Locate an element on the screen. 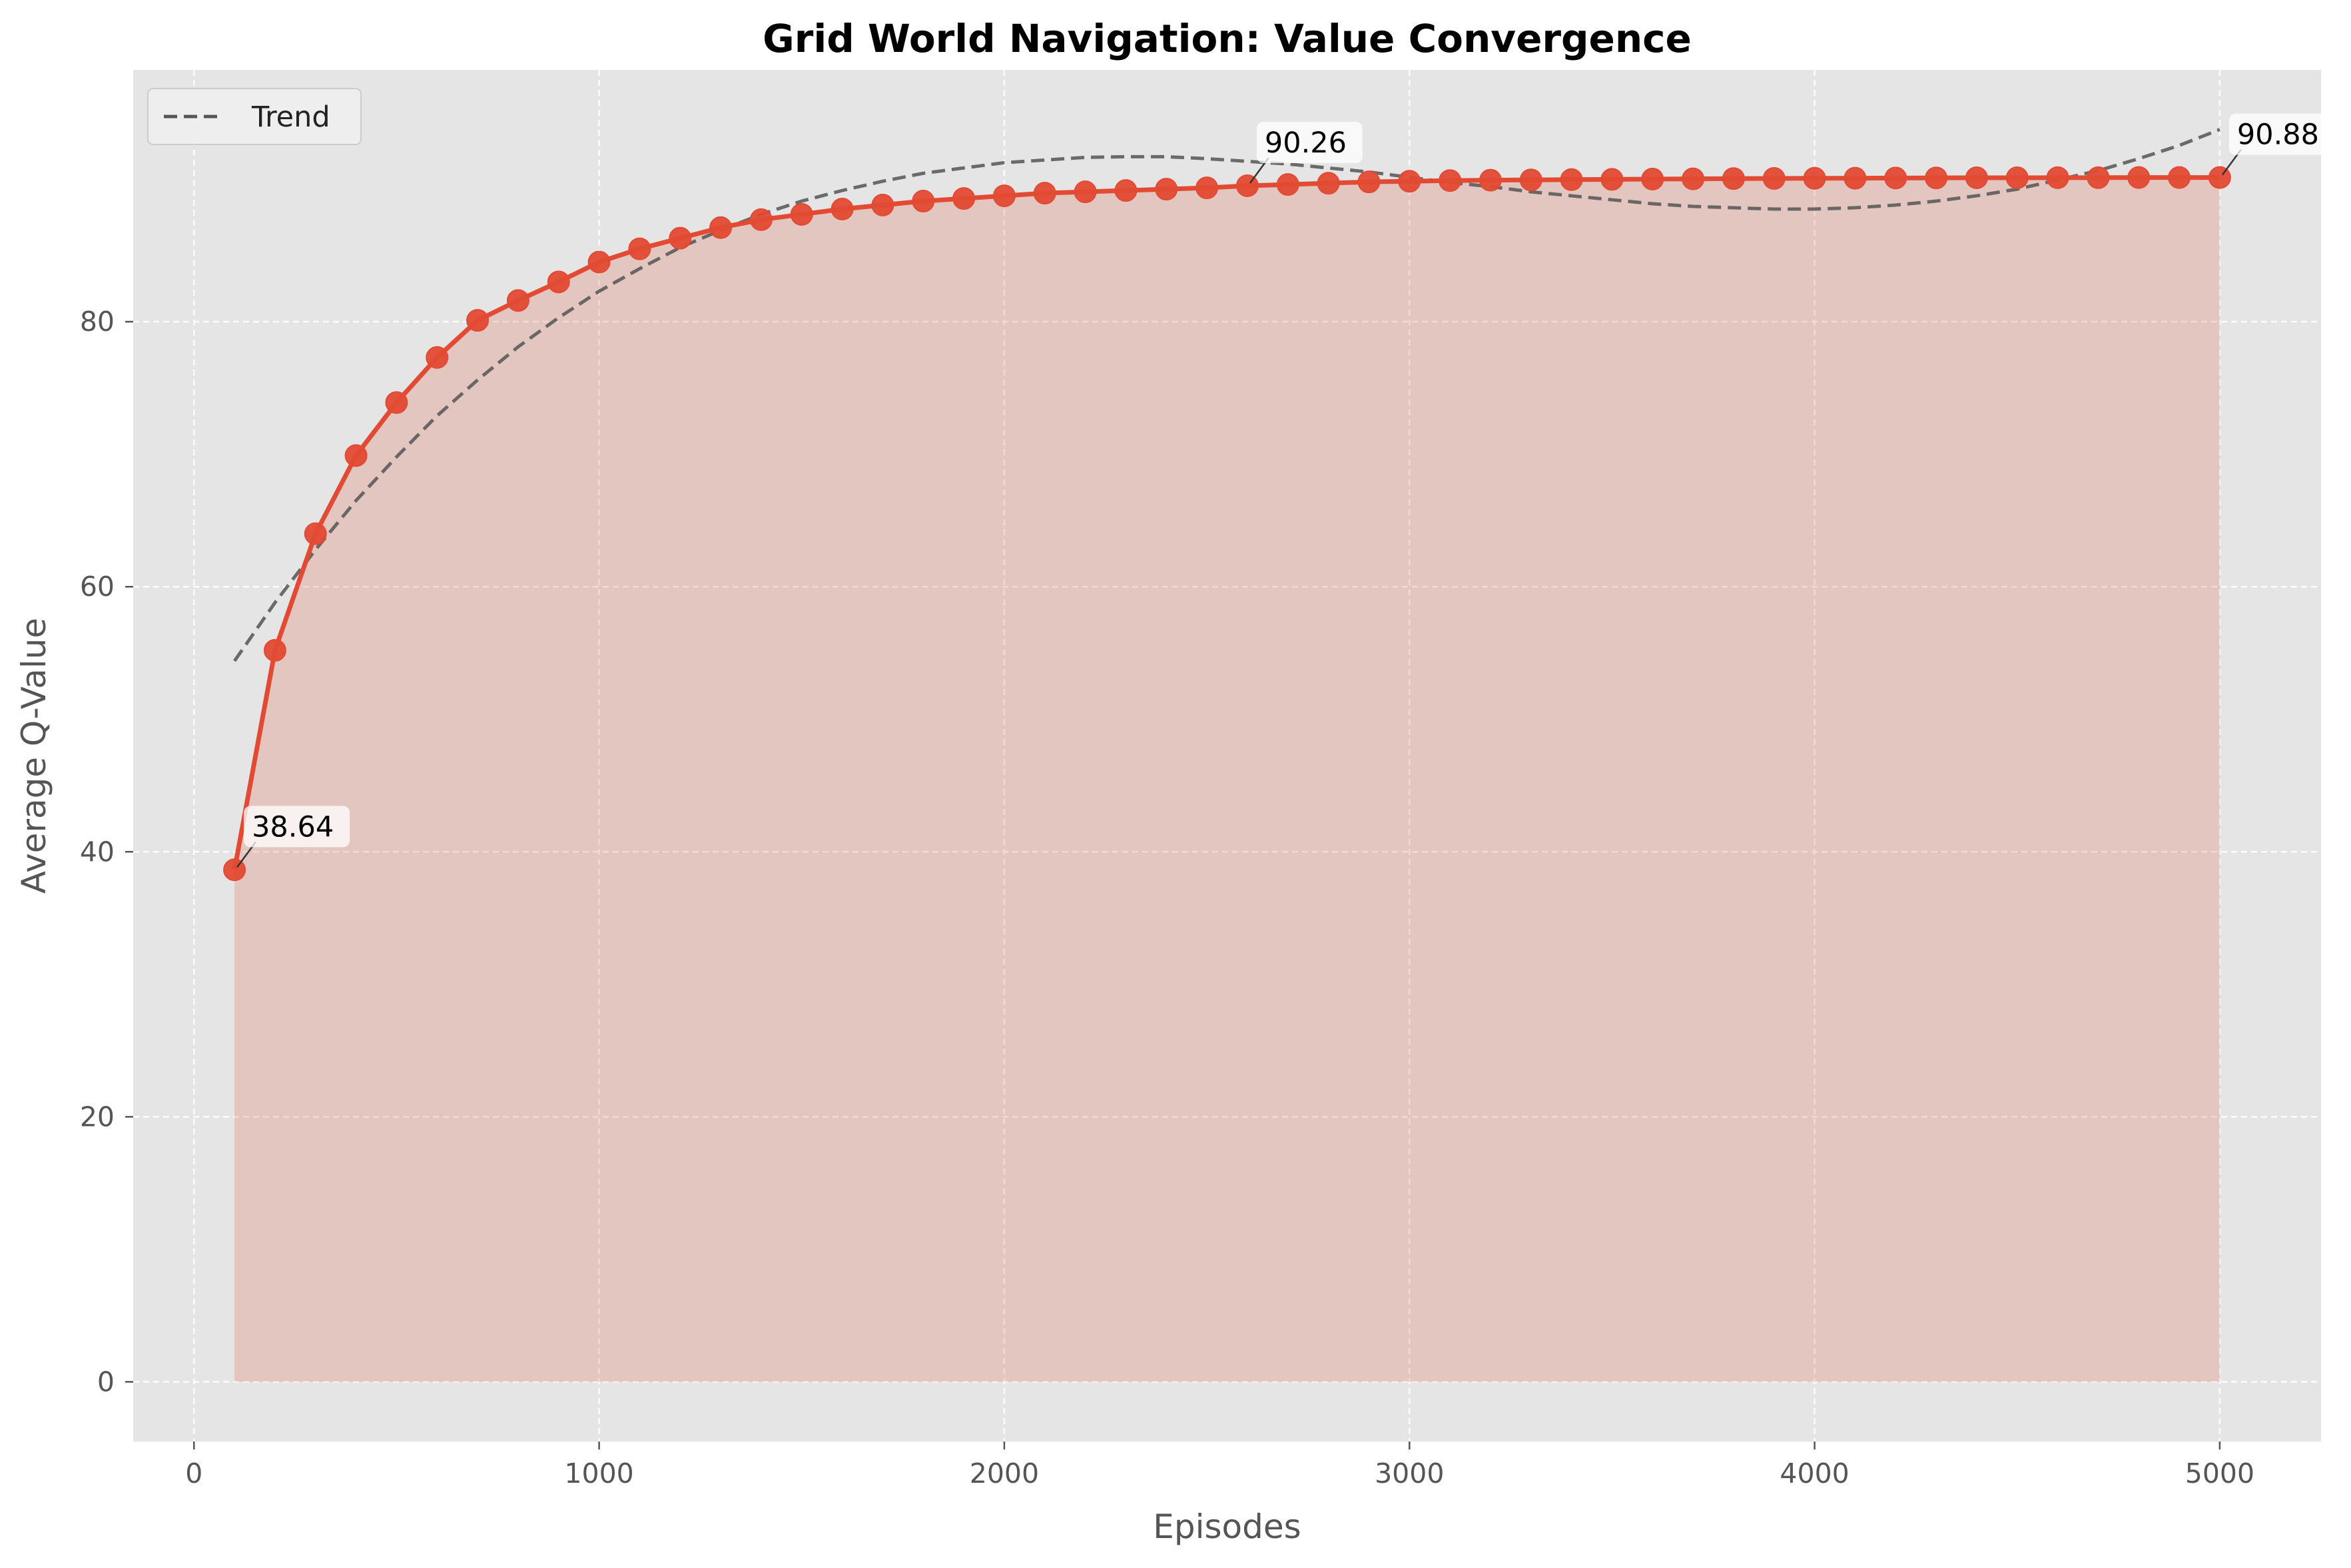 The height and width of the screenshot is (1568, 2351). annotation: 38.64 is located at coordinates (293, 837).